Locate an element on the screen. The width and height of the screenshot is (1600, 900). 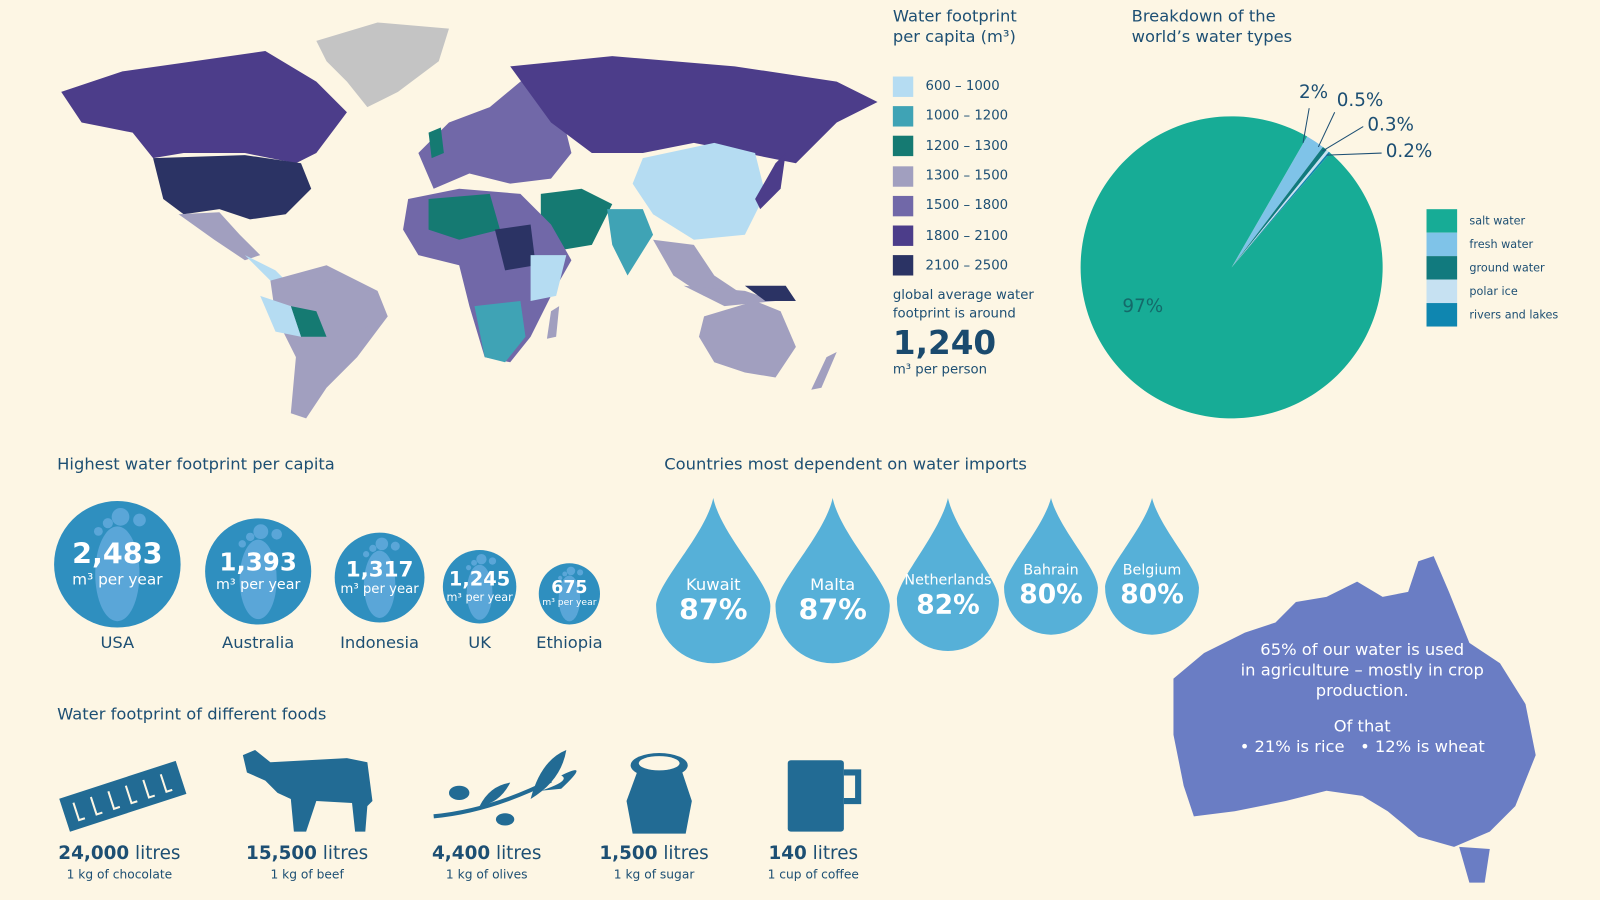
map-legend-item: 1300 – 1500 is located at coordinates (963, 176).